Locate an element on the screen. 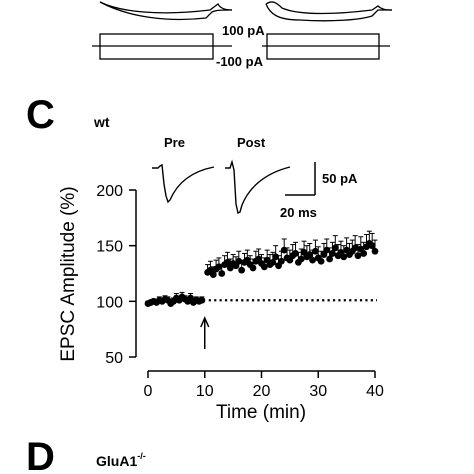  x-tick-label: 20 is located at coordinates (262, 391).